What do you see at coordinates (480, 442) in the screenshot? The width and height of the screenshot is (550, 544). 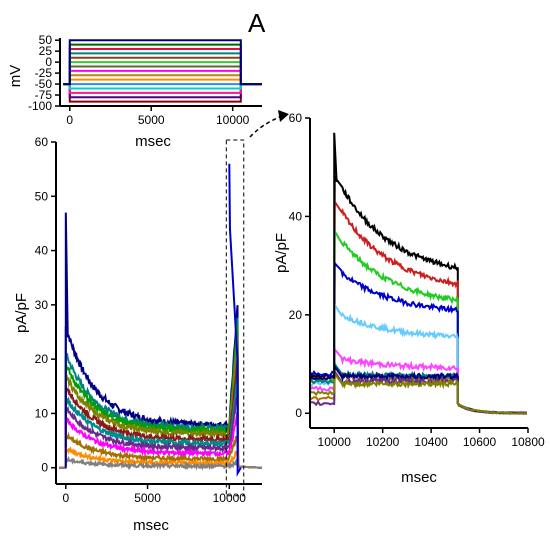 I see `zoomed-x-tick-label: 10600` at bounding box center [480, 442].